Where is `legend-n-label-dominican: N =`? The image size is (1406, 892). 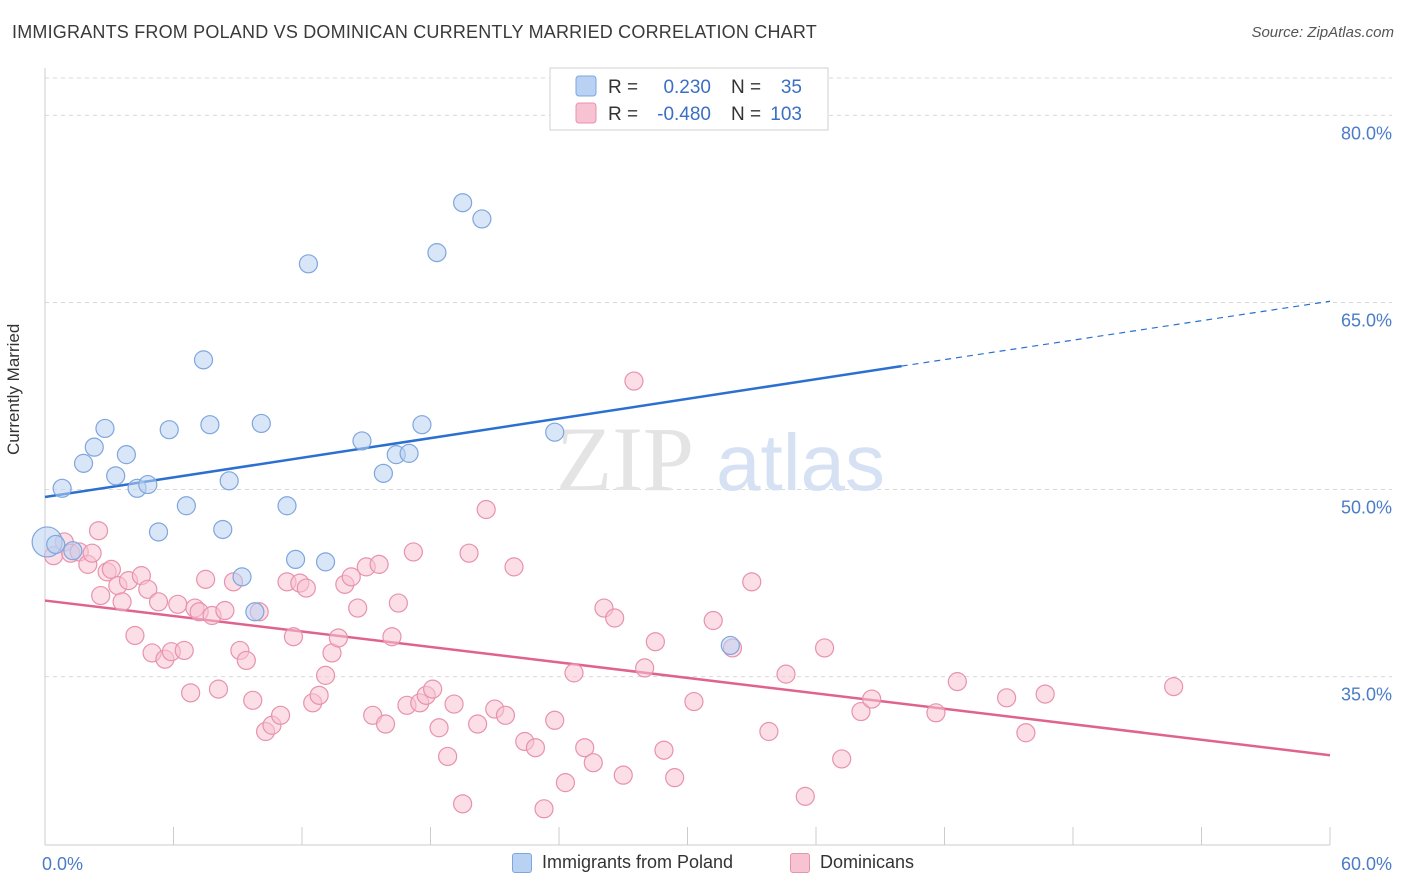 legend-n-label-dominican: N = is located at coordinates (746, 114).